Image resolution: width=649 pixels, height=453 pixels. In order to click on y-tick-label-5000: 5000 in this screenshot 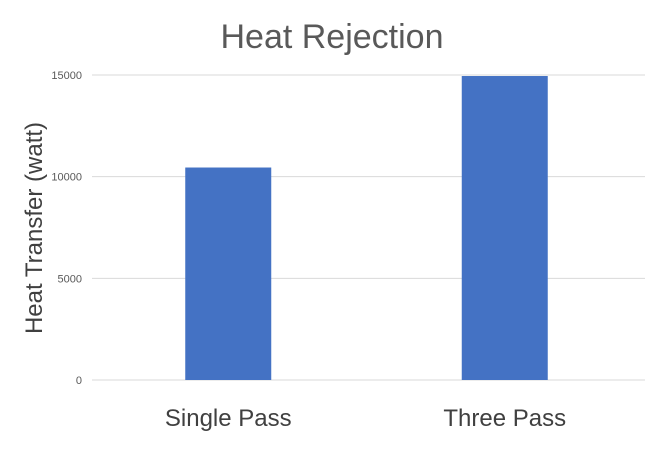, I will do `click(70, 279)`.